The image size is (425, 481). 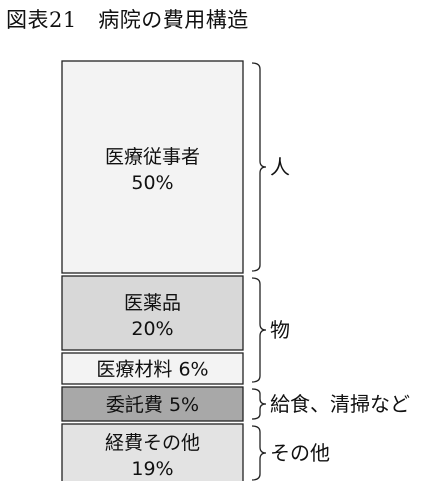 What do you see at coordinates (340, 404) in the screenshot?
I see `group-label-3: 給食、清掃など` at bounding box center [340, 404].